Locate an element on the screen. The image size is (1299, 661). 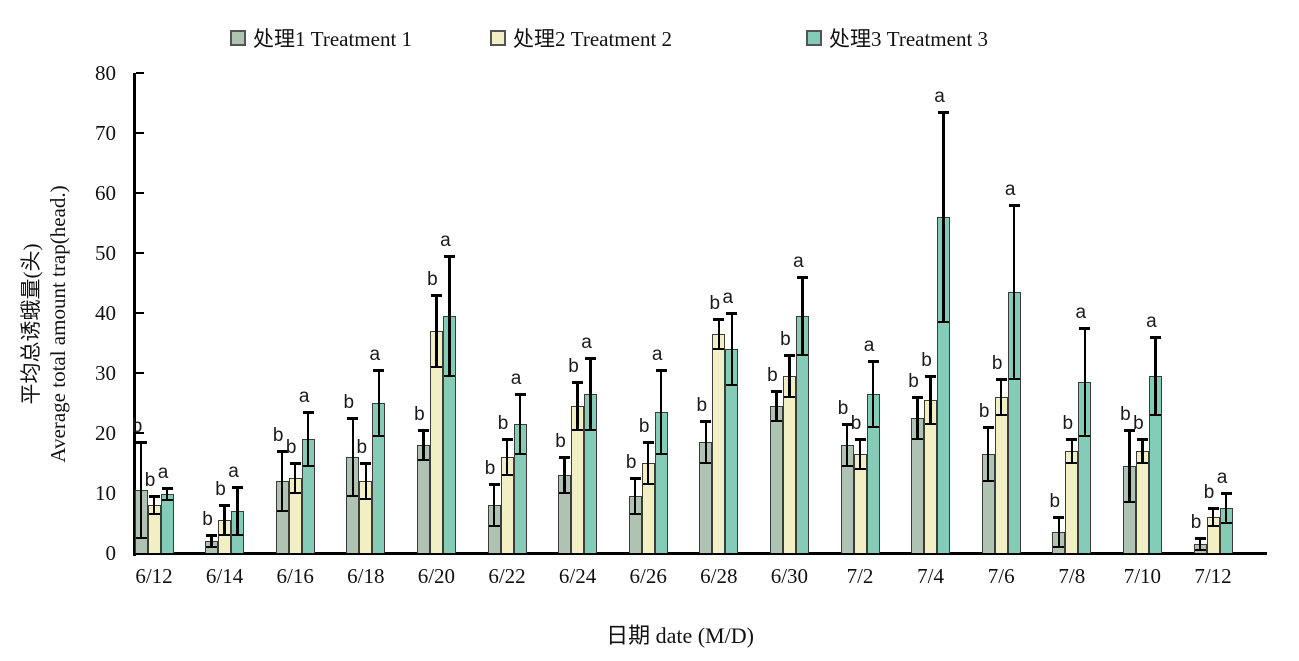
sig-letter-7/6-treatment-1: b is located at coordinates (984, 411).